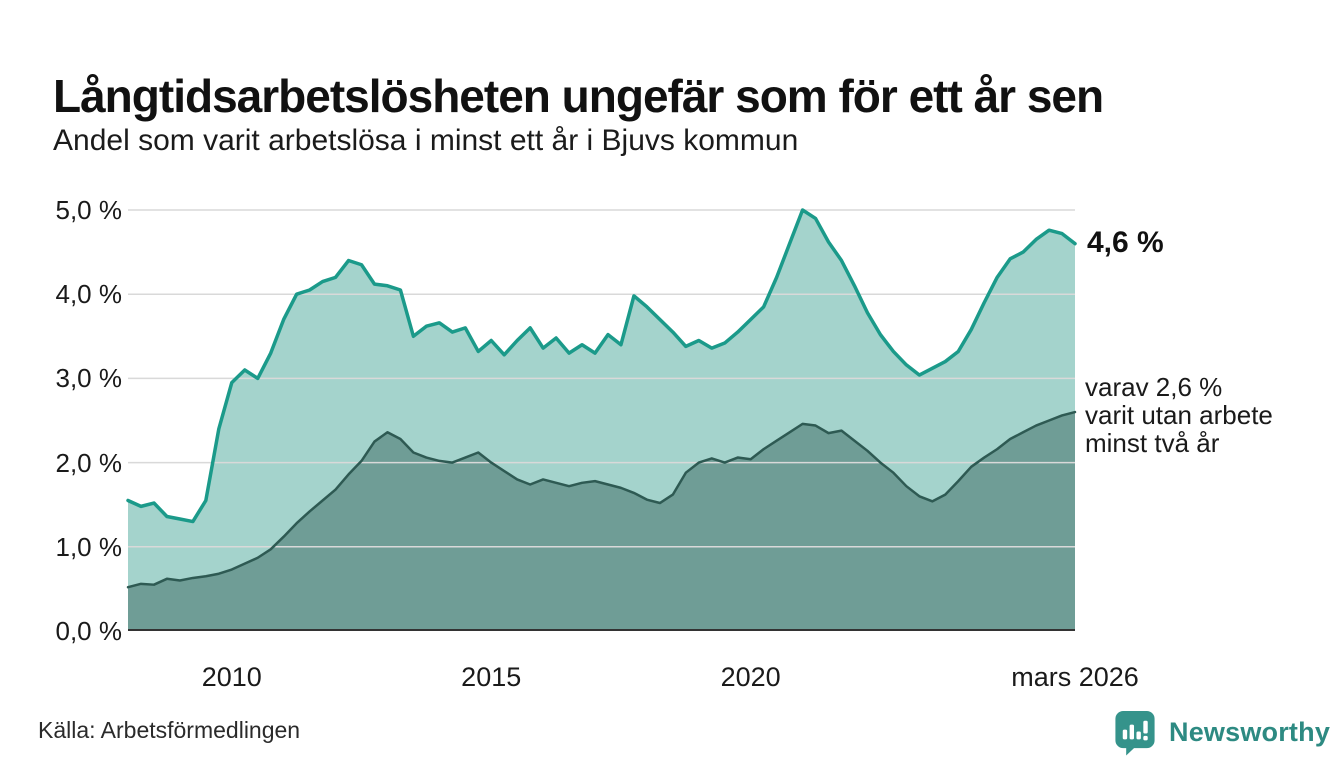 The image size is (1340, 780). What do you see at coordinates (231, 677) in the screenshot?
I see `x-tick-label: 2010` at bounding box center [231, 677].